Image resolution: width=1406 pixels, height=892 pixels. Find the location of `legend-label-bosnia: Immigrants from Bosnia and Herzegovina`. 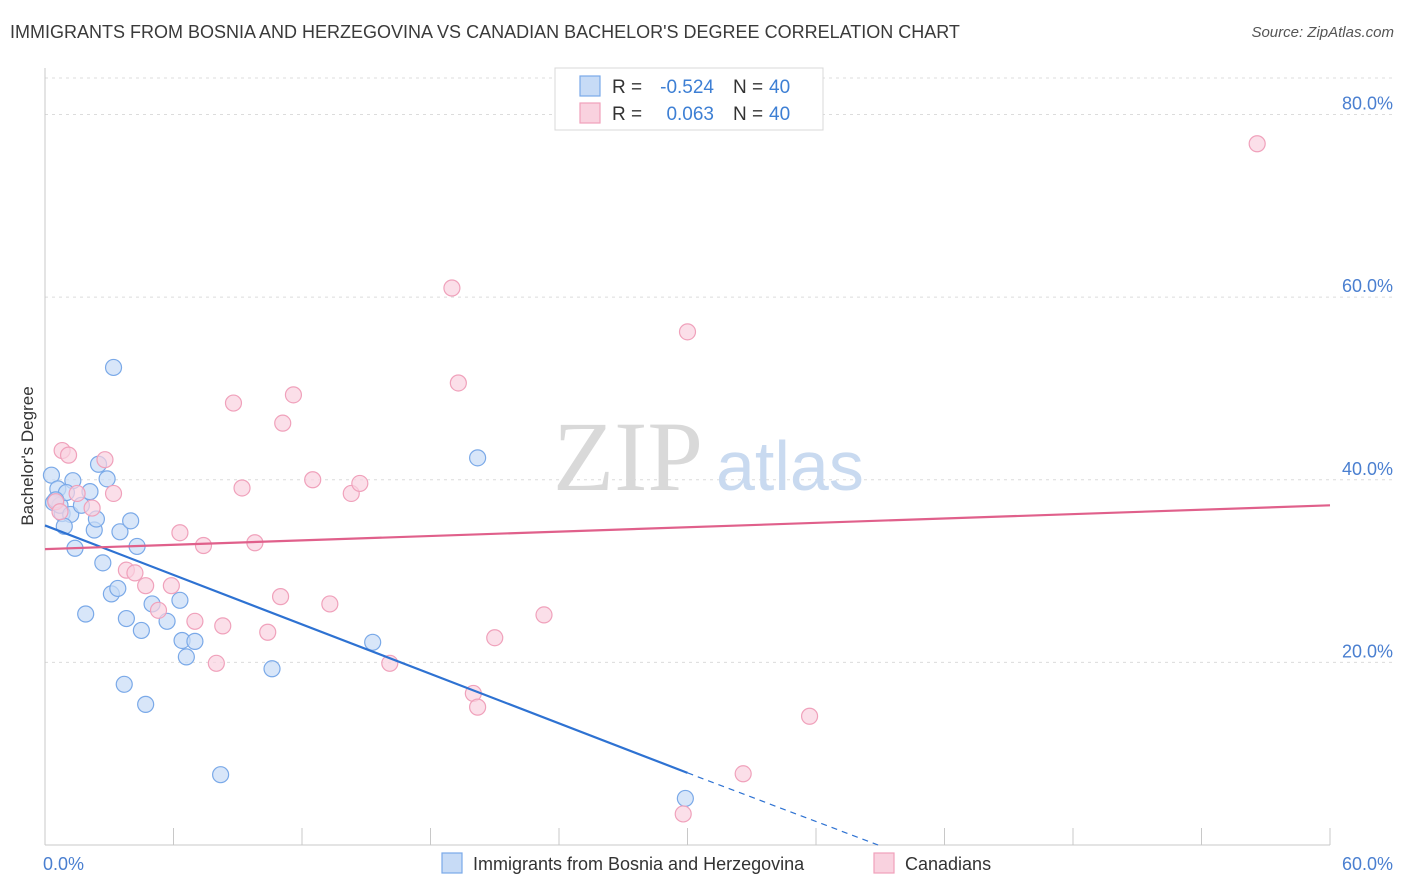

legend-label-bosnia: Immigrants from Bosnia and Herzegovina is located at coordinates (639, 864).